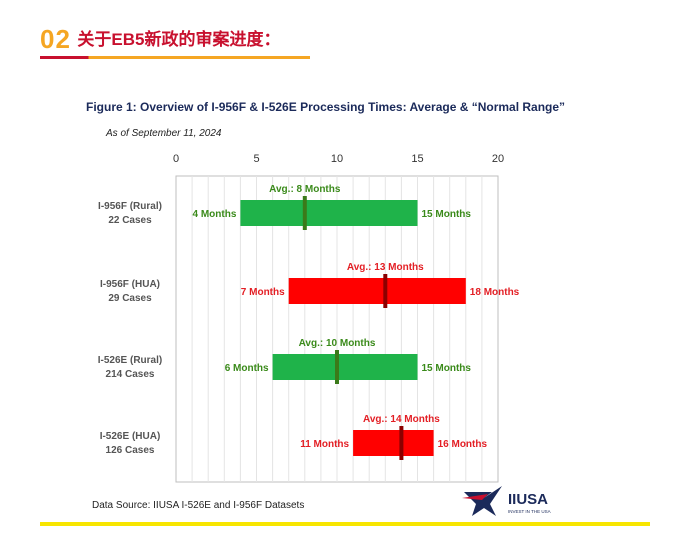  I want to click on logo-tagline: INVEST IN THE USA, so click(529, 511).